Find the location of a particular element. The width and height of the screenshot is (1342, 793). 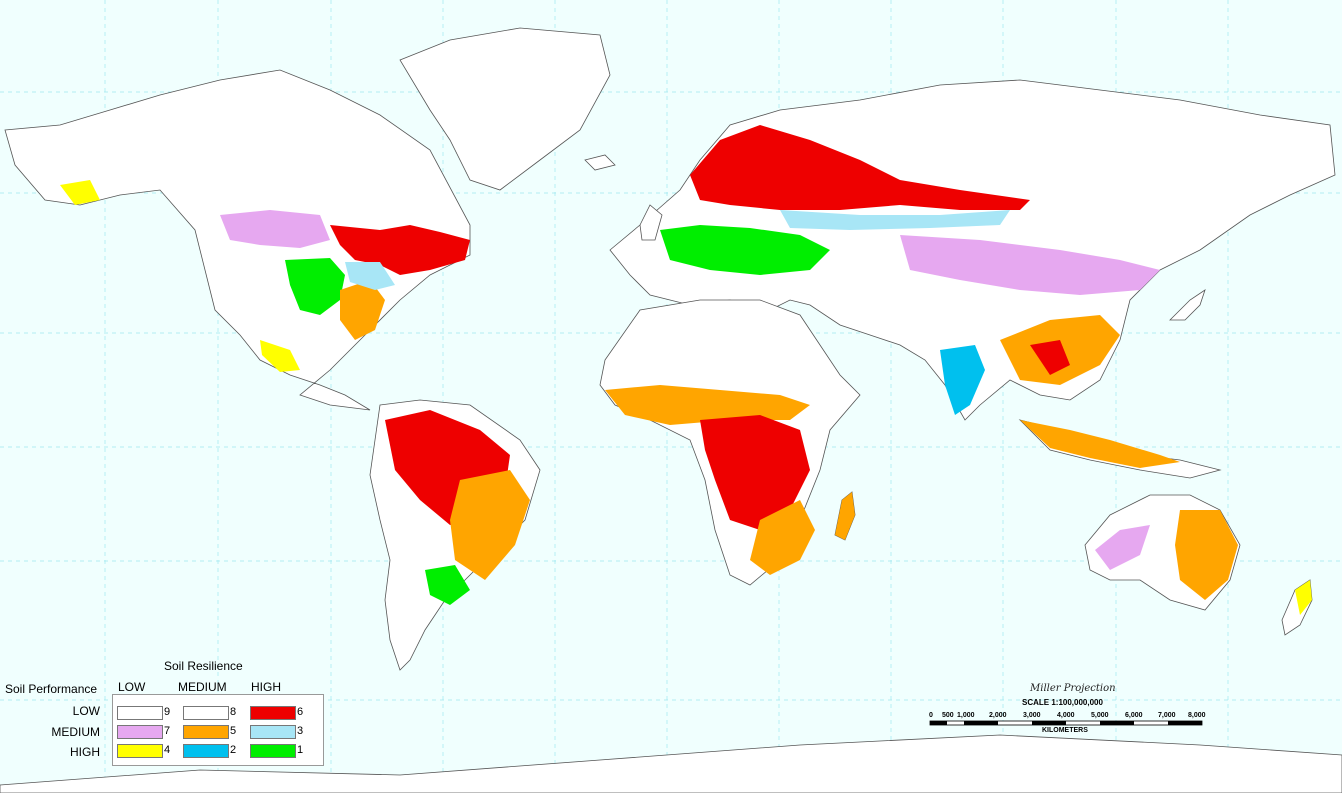

soil-region-brazil-orange is located at coordinates (490, 525).